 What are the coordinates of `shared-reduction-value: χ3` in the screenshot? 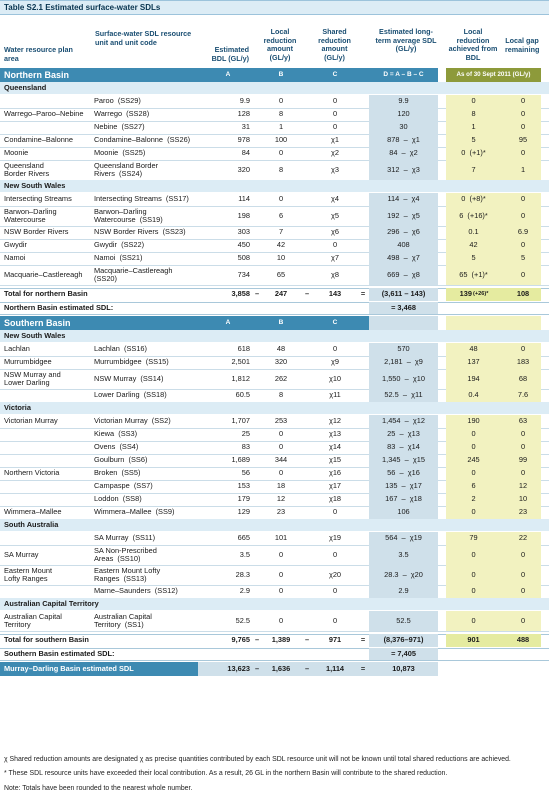 It's located at (335, 169).